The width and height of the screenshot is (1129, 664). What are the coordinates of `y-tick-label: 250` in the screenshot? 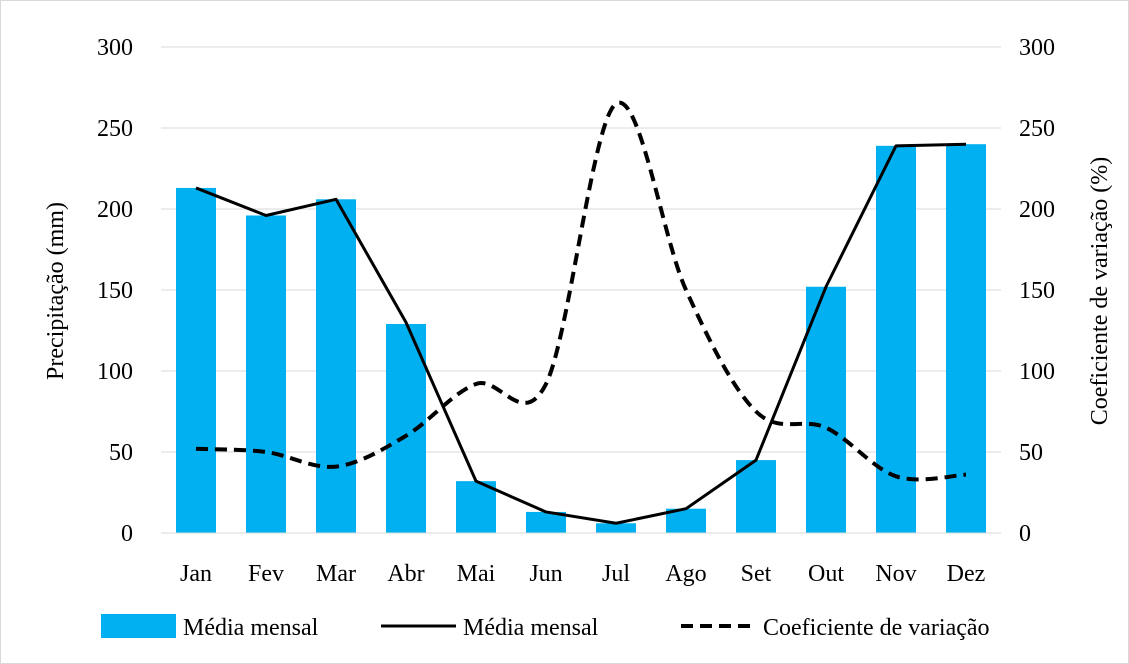 It's located at (115, 129).